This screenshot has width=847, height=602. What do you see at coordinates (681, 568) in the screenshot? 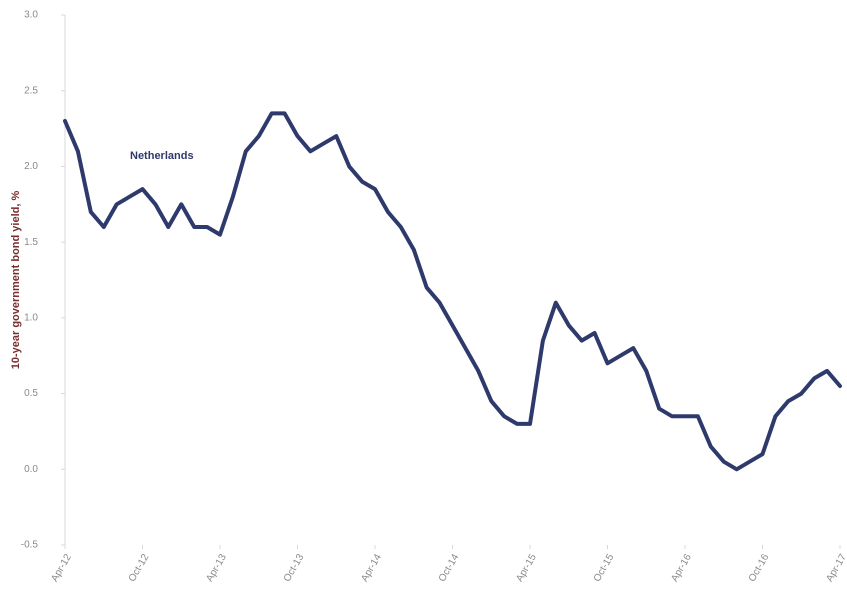
I see `x-tick-label: Apr-16` at bounding box center [681, 568].